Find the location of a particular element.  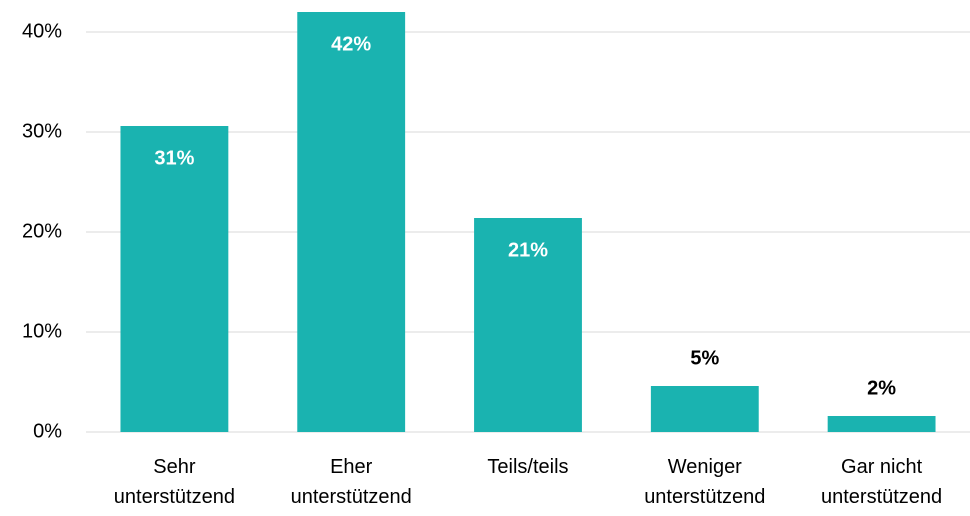

value-label: 31% is located at coordinates (174, 158).